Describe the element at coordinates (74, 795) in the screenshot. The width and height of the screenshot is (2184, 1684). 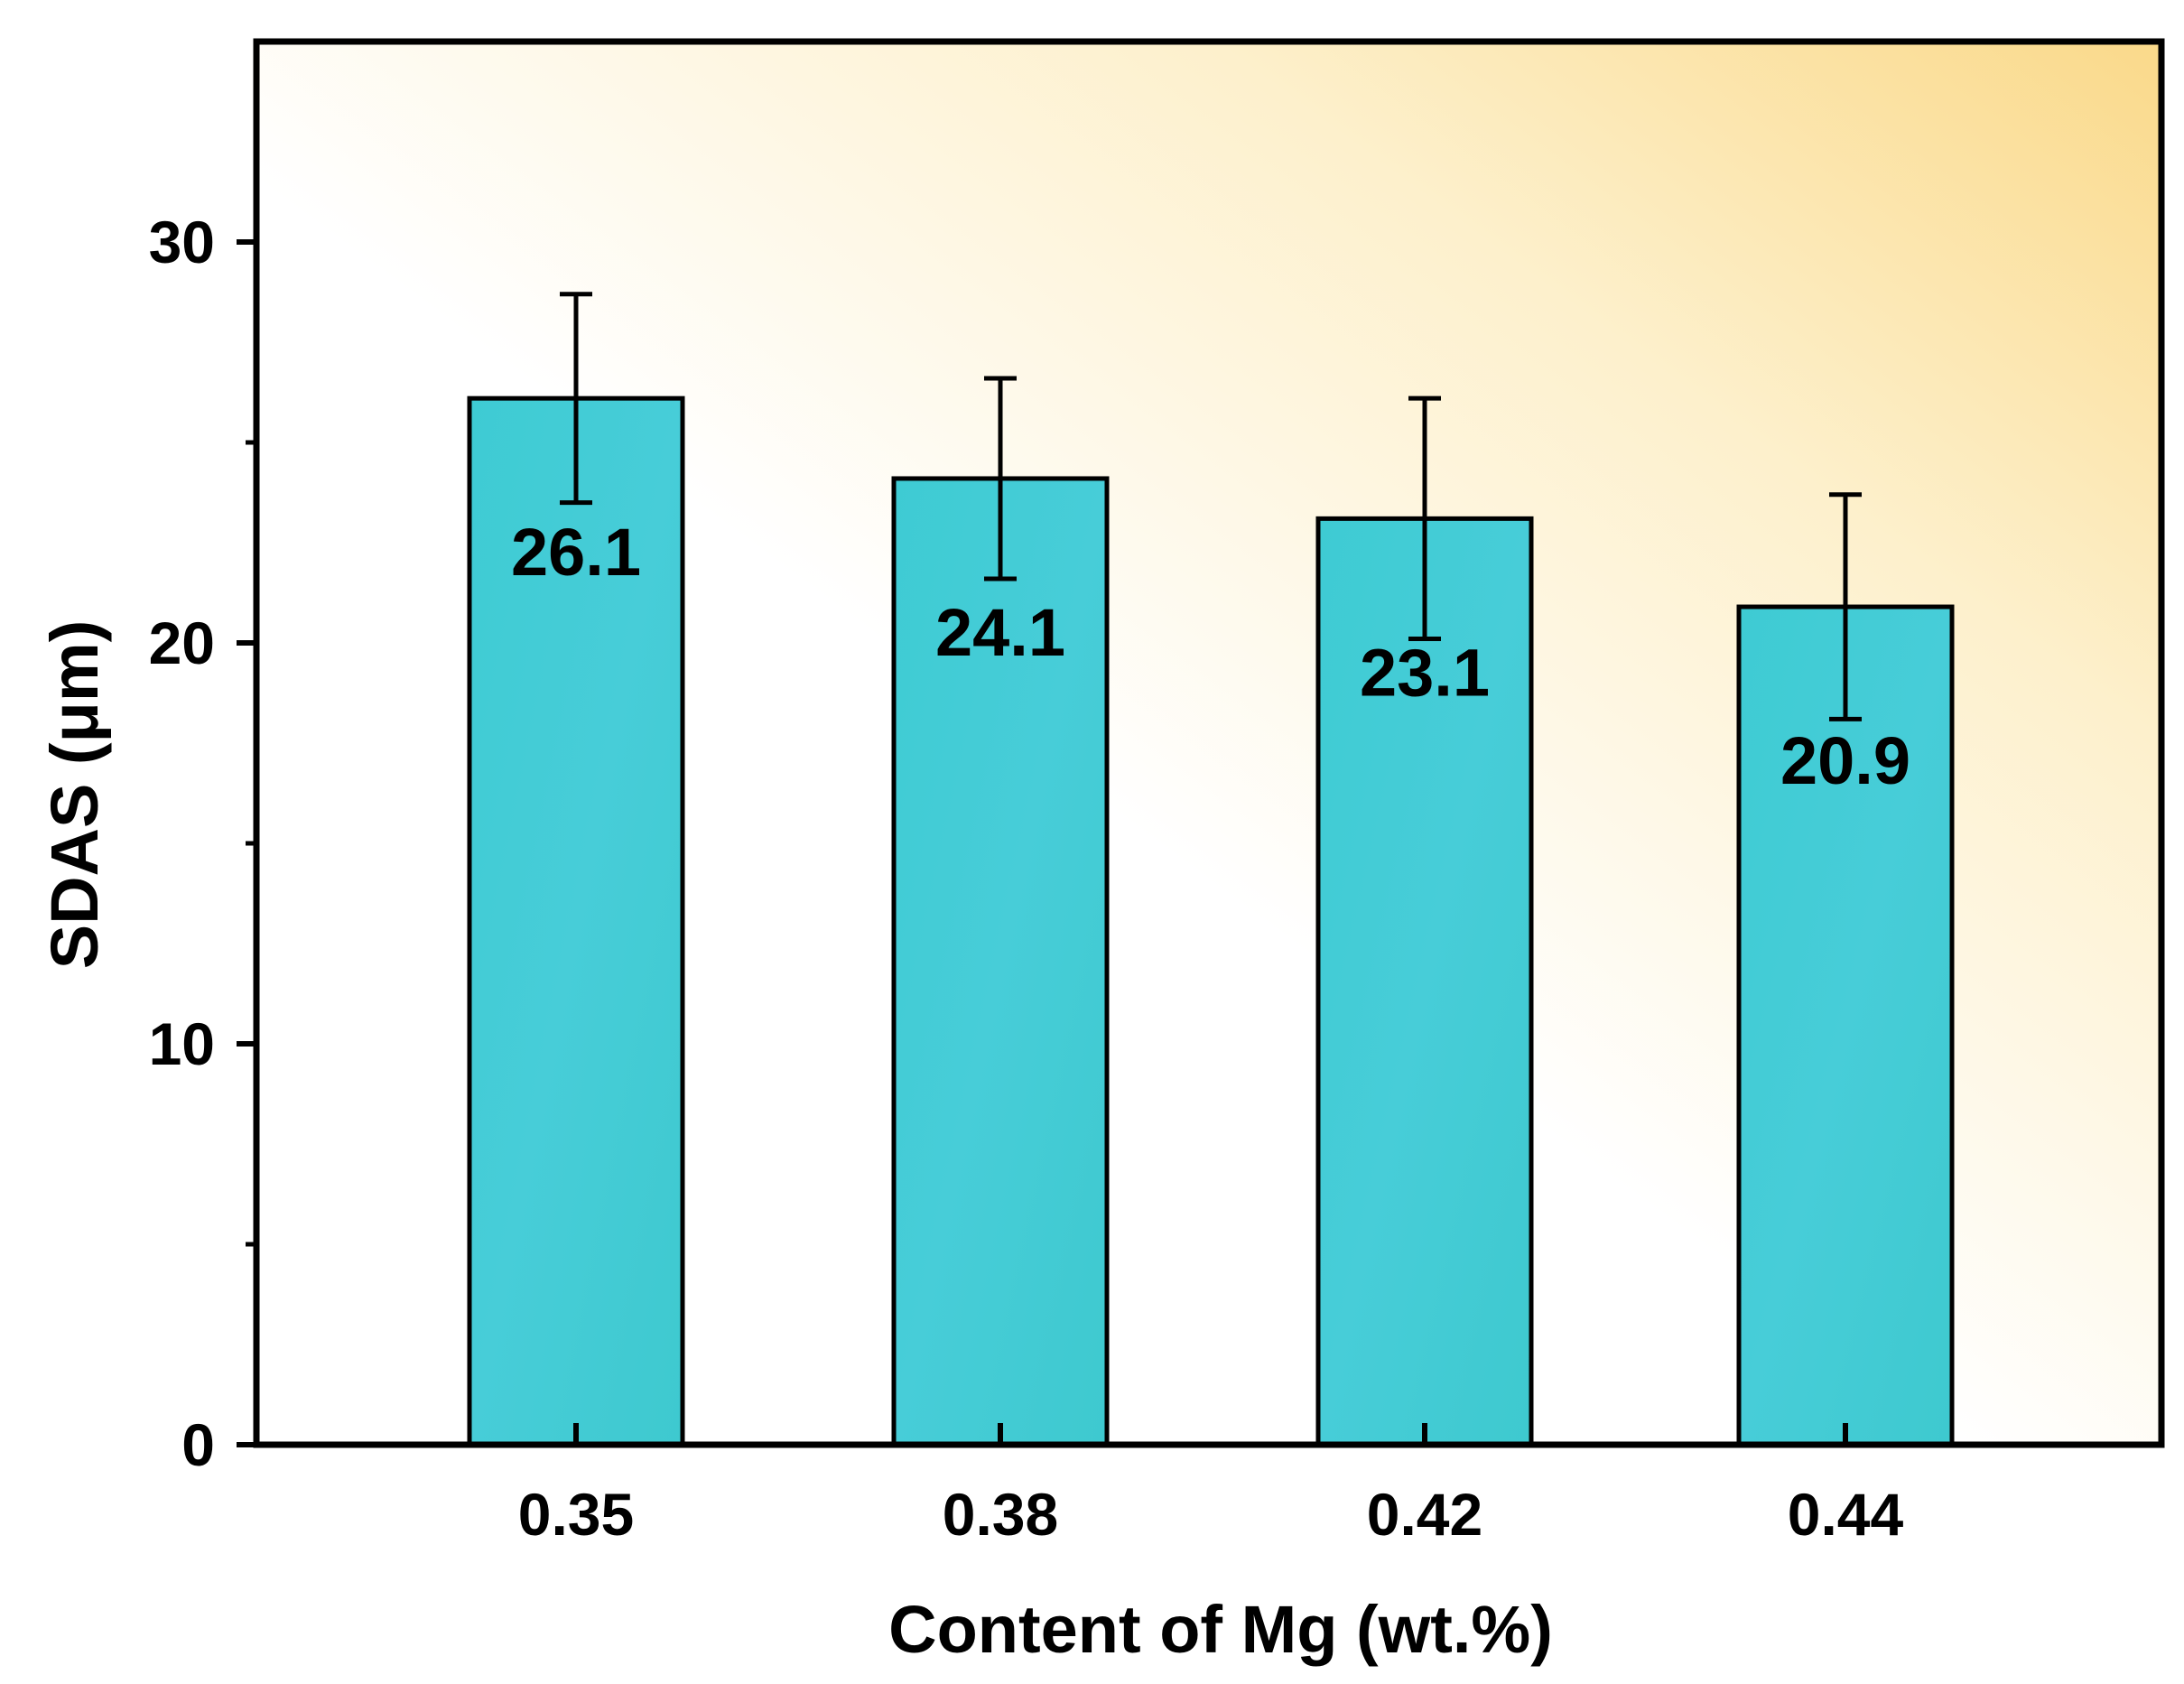
I see `y-axis-label: SDAS (μm)` at that location.